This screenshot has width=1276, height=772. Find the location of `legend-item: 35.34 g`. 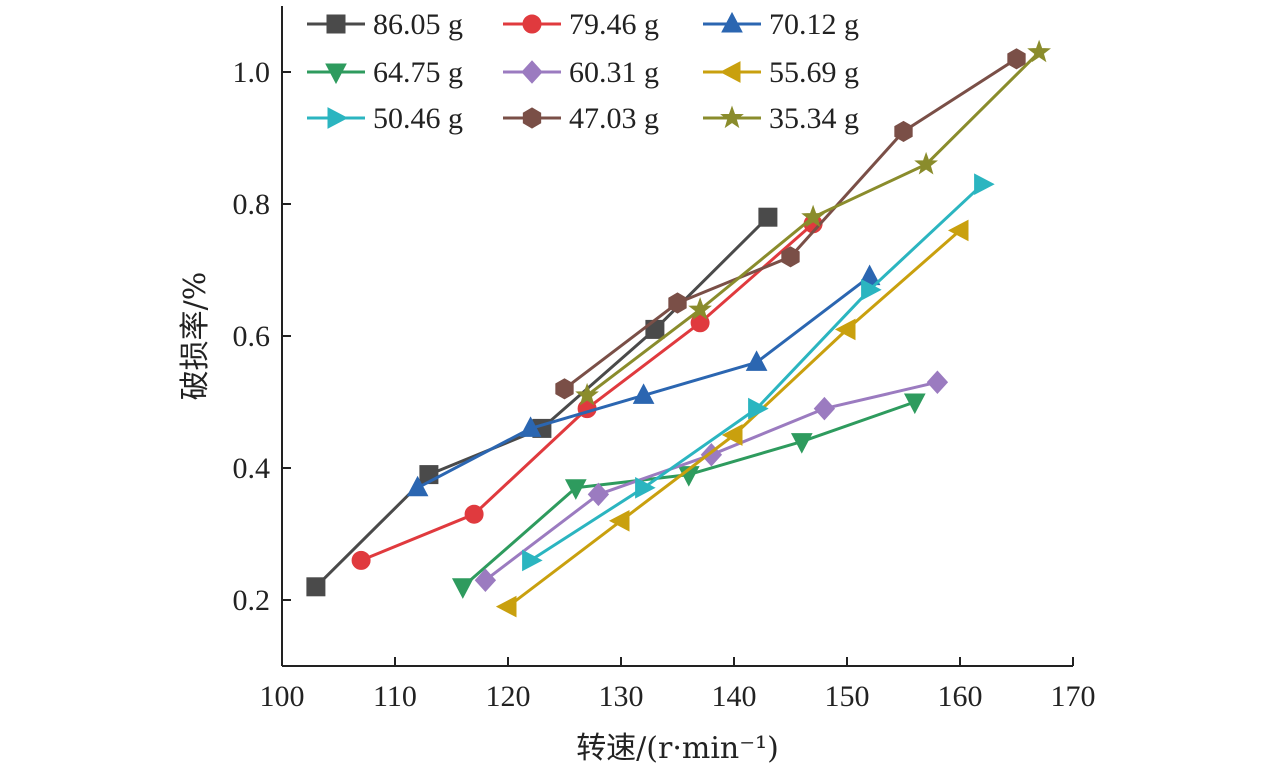

legend-item: 35.34 g is located at coordinates (781, 118).